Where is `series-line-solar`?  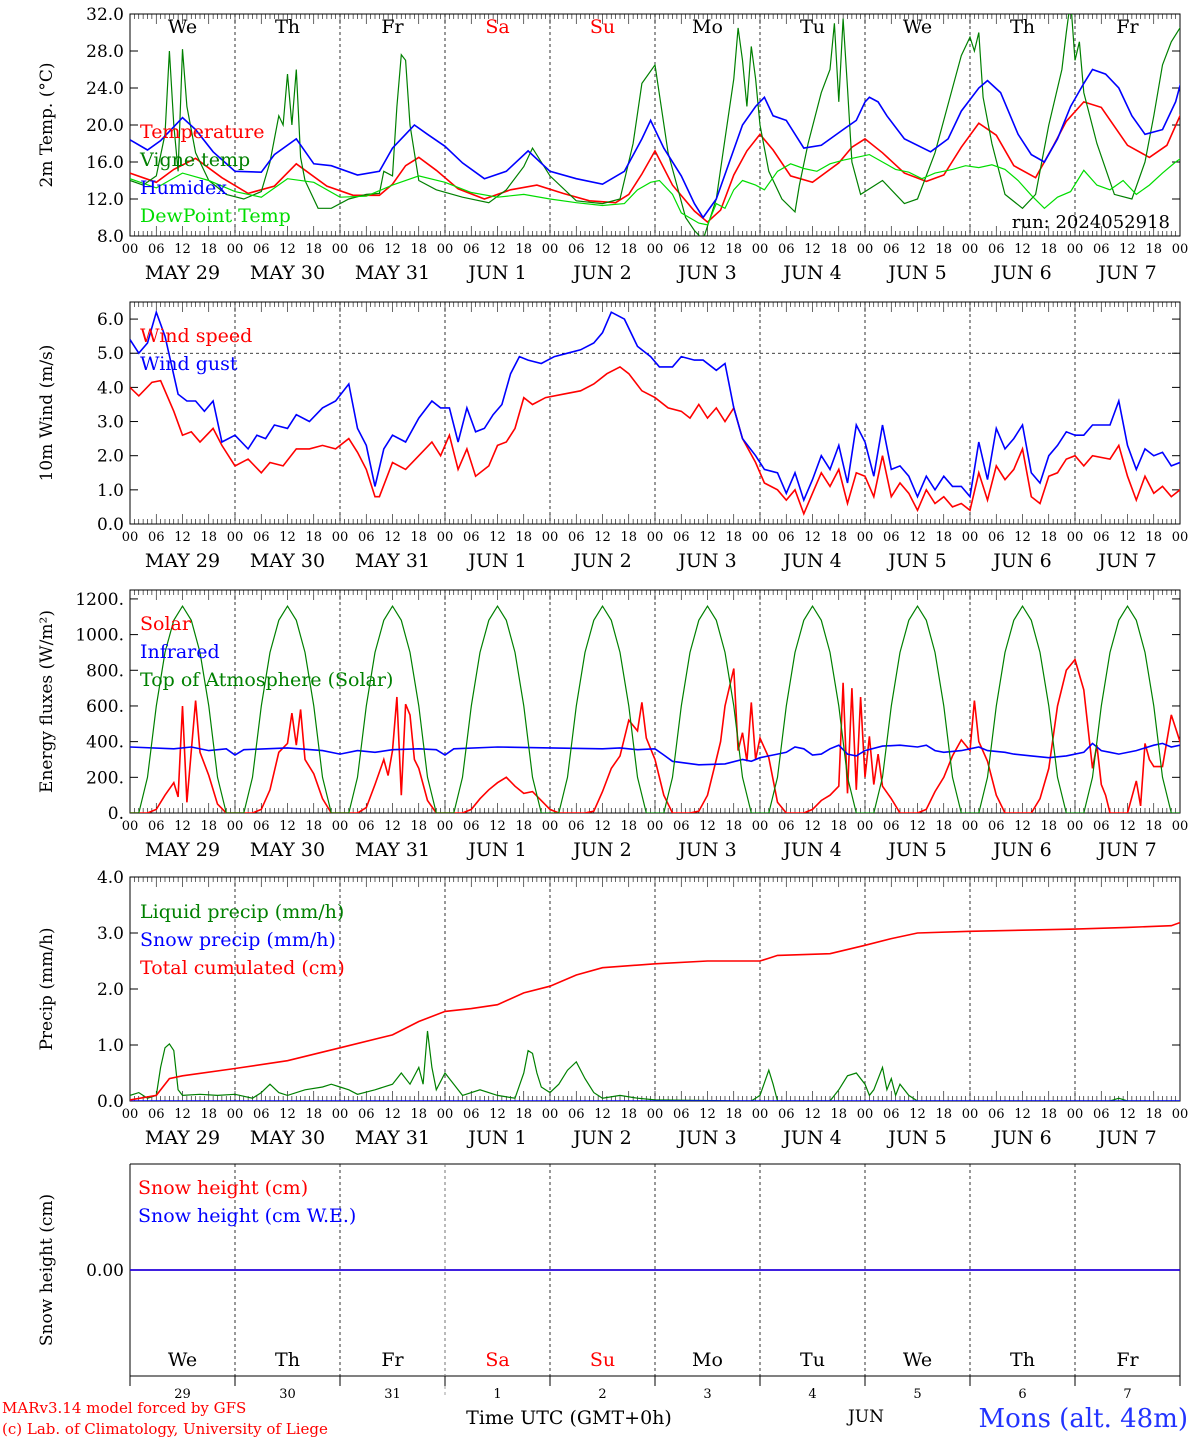
series-line-solar is located at coordinates (655, 735).